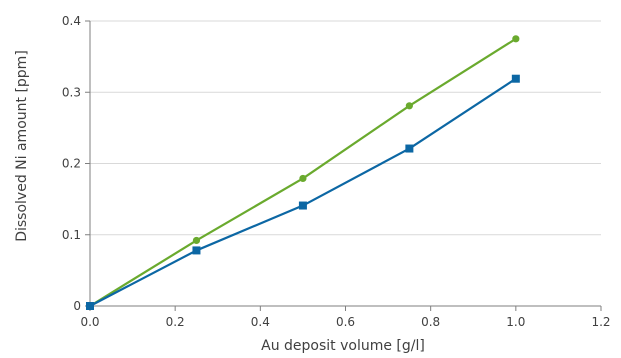 The height and width of the screenshot is (358, 621). Describe the element at coordinates (71, 92) in the screenshot. I see `y-tick-label: 0.3` at that location.